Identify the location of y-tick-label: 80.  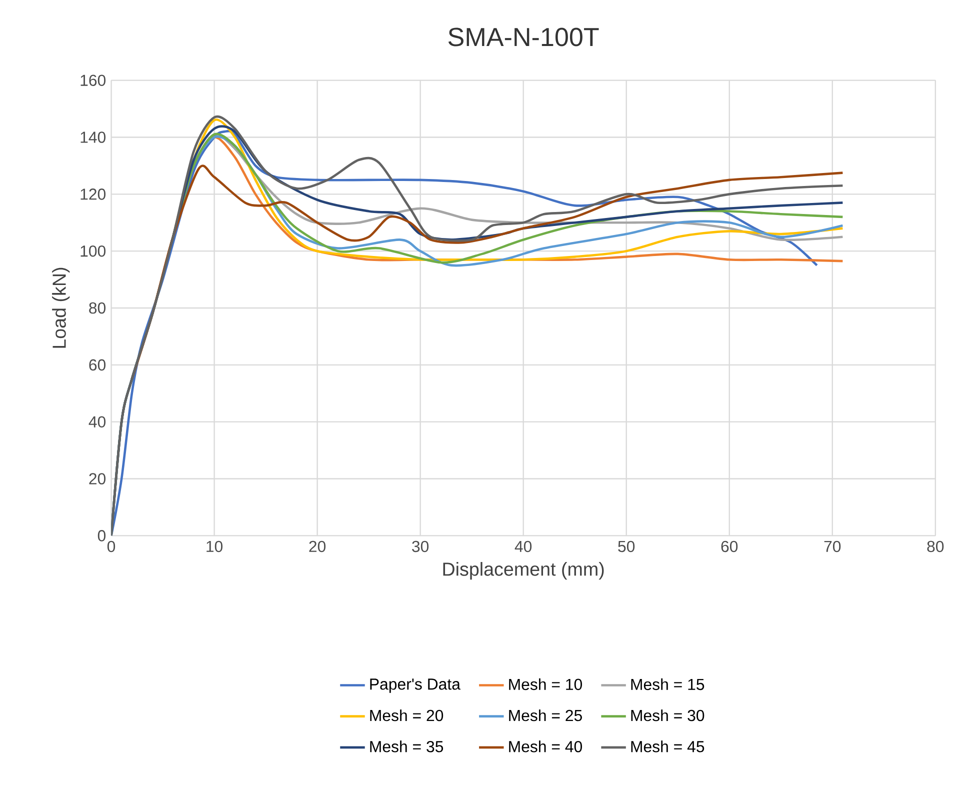
(97, 308).